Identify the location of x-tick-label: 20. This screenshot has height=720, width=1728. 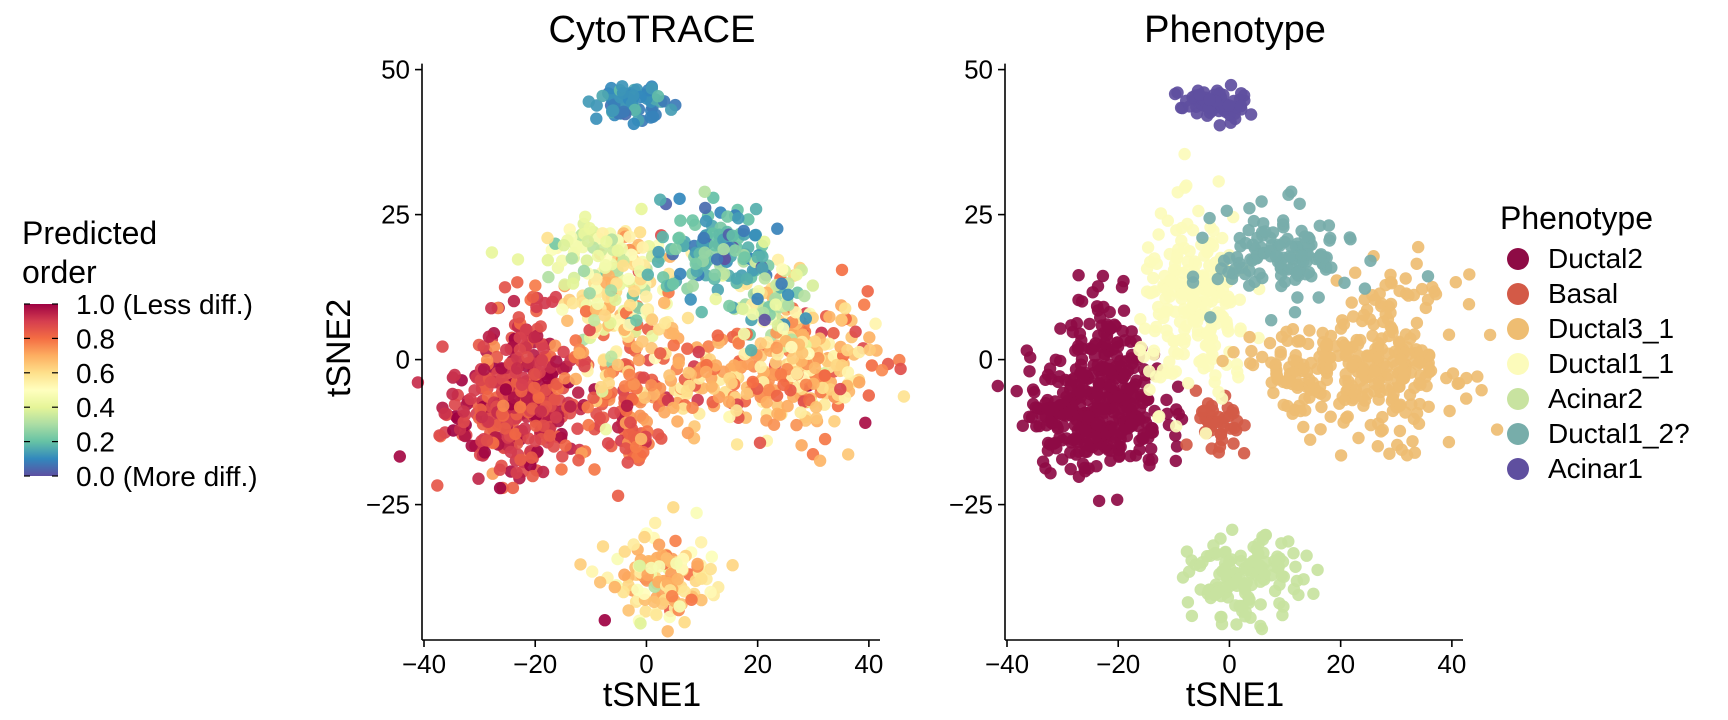
(1340, 664).